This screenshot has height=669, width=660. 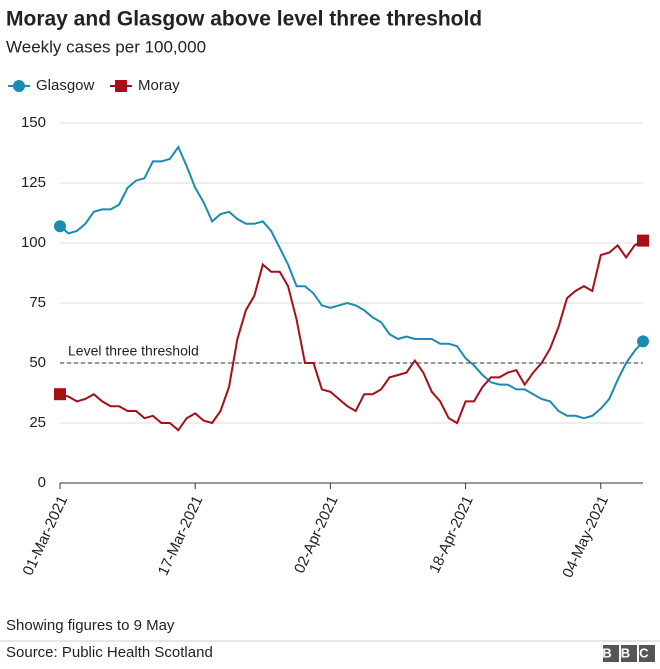 I want to click on threshold-label: Level three threshold, so click(x=133, y=351).